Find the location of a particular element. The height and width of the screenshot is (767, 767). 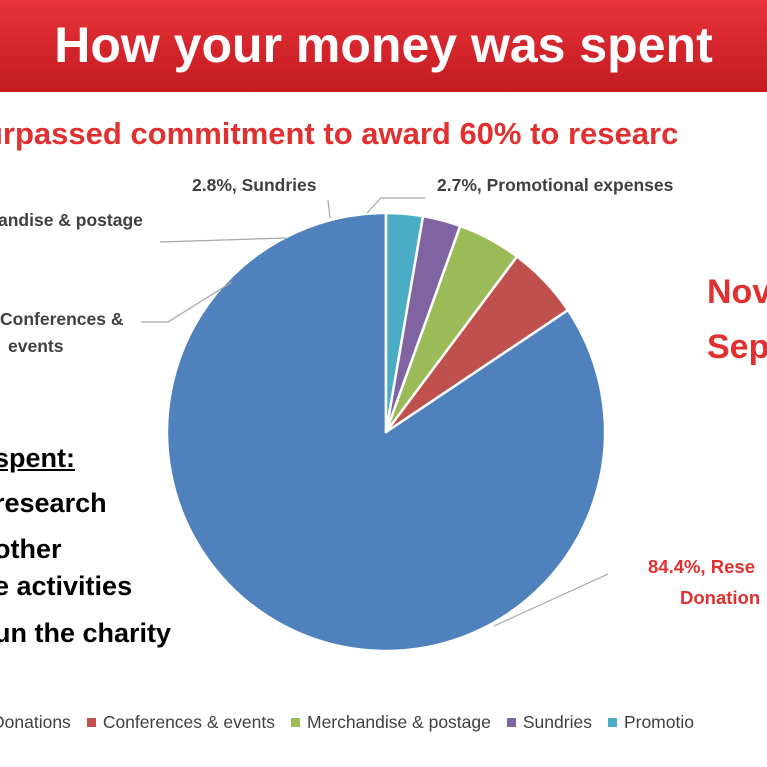

page-title: How your money was spent is located at coordinates (383, 45).